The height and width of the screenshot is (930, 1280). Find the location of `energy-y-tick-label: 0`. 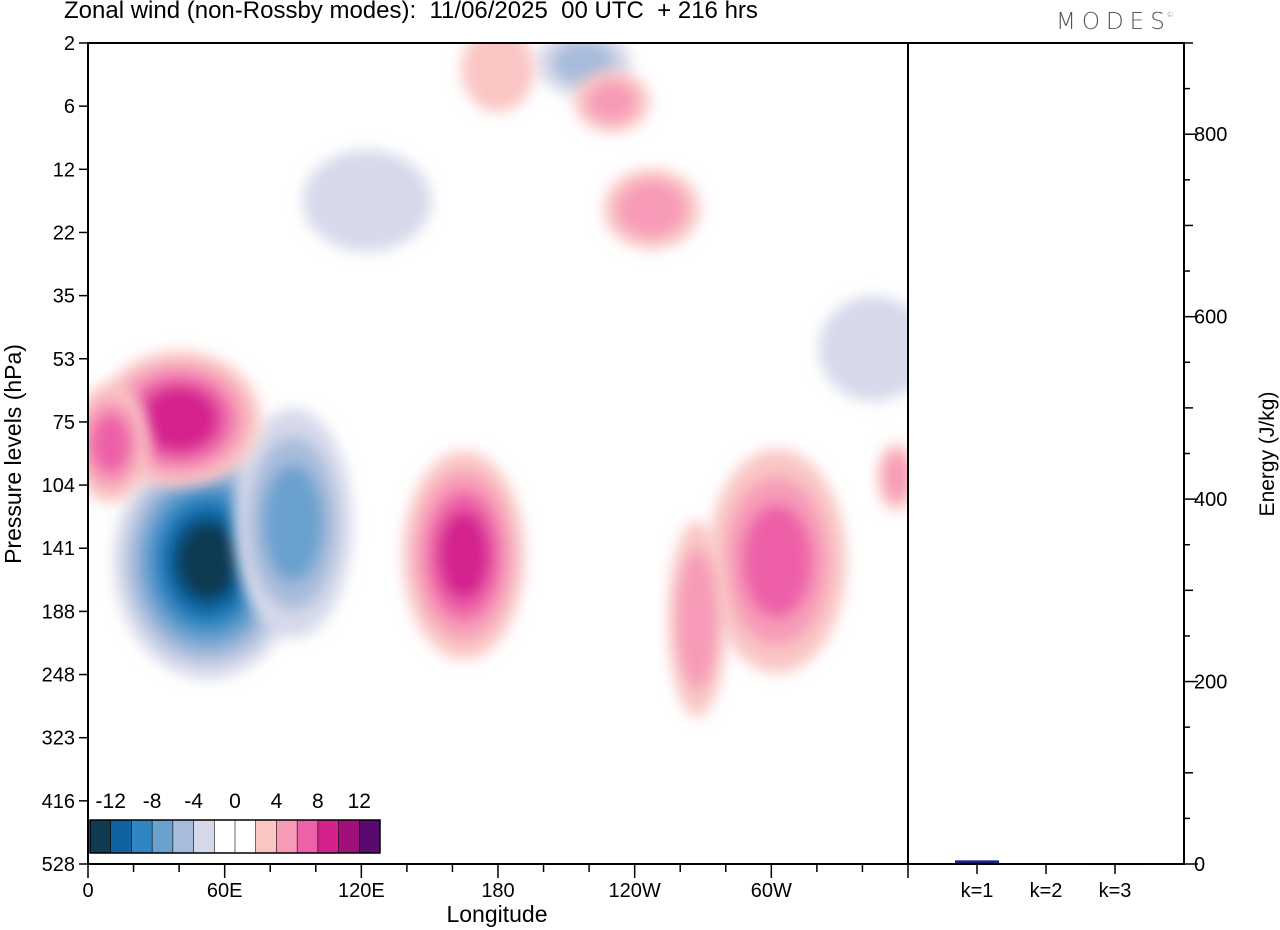

energy-y-tick-label: 0 is located at coordinates (1199, 865).